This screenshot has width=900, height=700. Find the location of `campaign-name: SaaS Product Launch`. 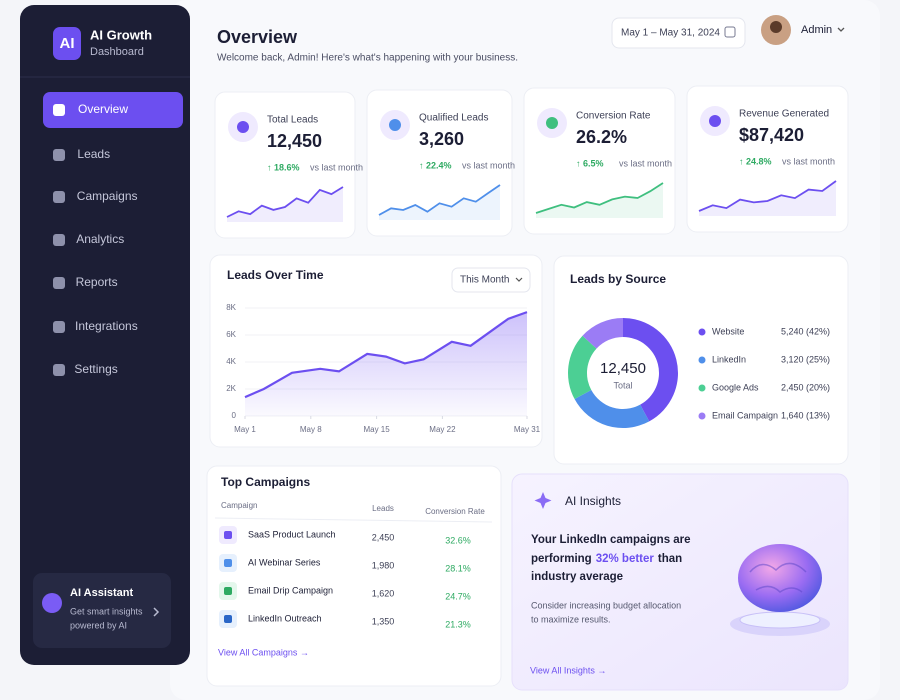

campaign-name: SaaS Product Launch is located at coordinates (292, 534).